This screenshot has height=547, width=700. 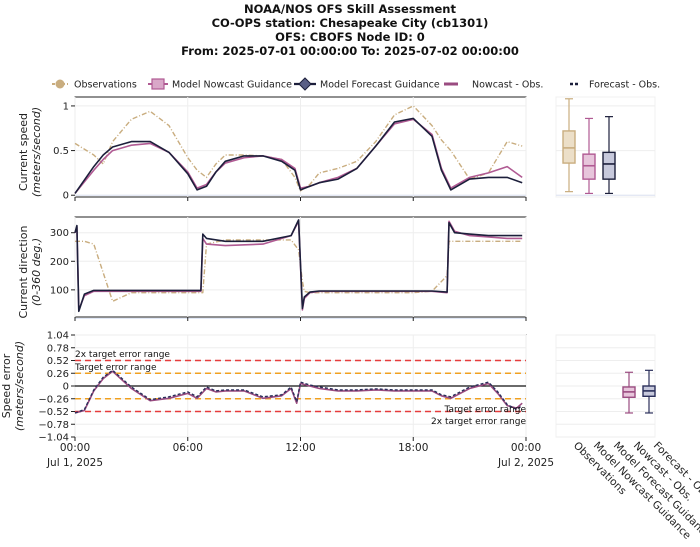 What do you see at coordinates (122, 355) in the screenshot?
I see `annotation-upper-2x: 2x target error range` at bounding box center [122, 355].